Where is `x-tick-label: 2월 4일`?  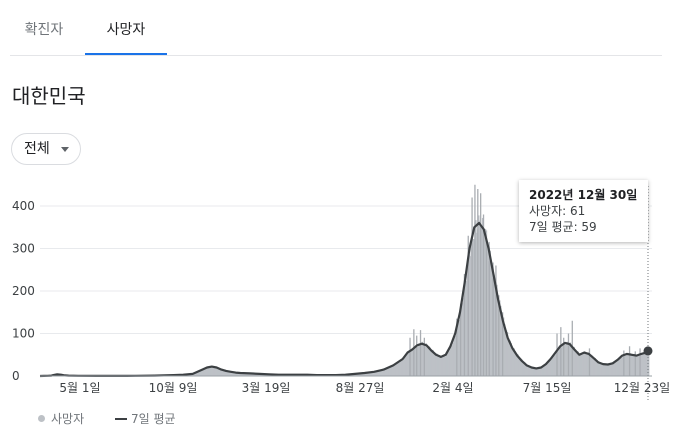
x-tick-label: 2월 4일 is located at coordinates (452, 388).